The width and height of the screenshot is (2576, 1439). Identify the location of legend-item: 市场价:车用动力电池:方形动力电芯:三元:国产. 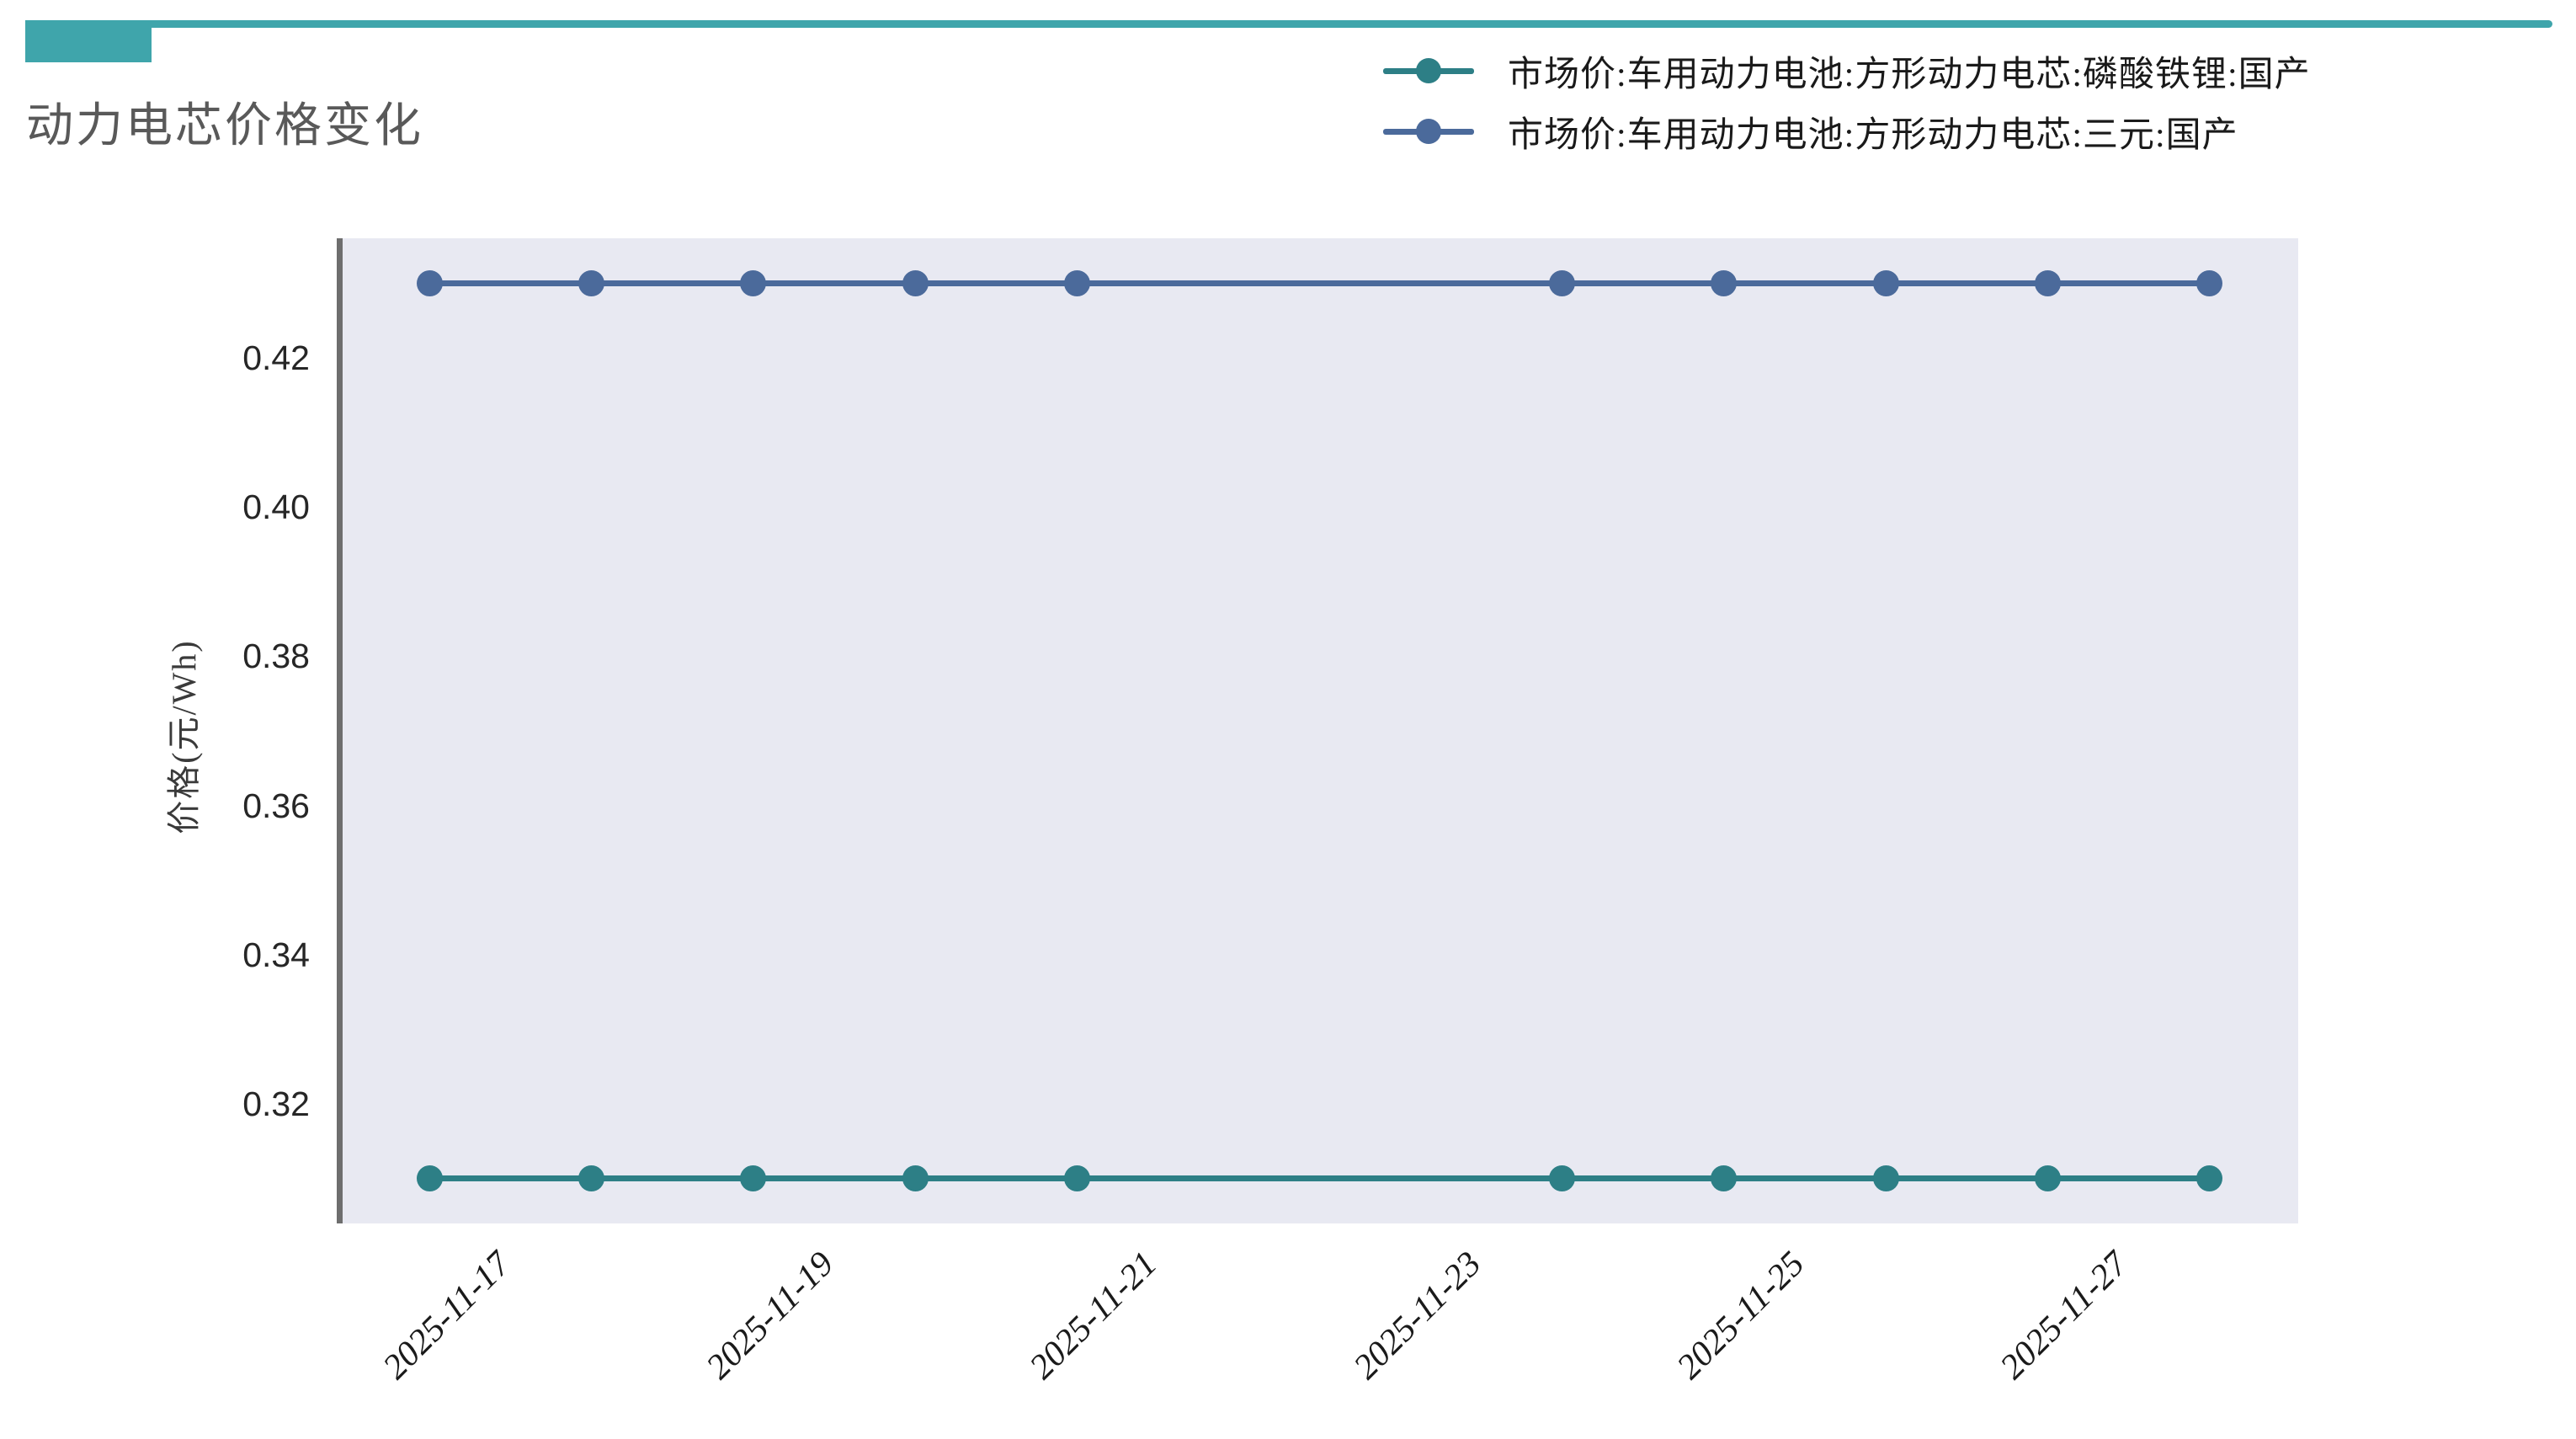
(1847, 131).